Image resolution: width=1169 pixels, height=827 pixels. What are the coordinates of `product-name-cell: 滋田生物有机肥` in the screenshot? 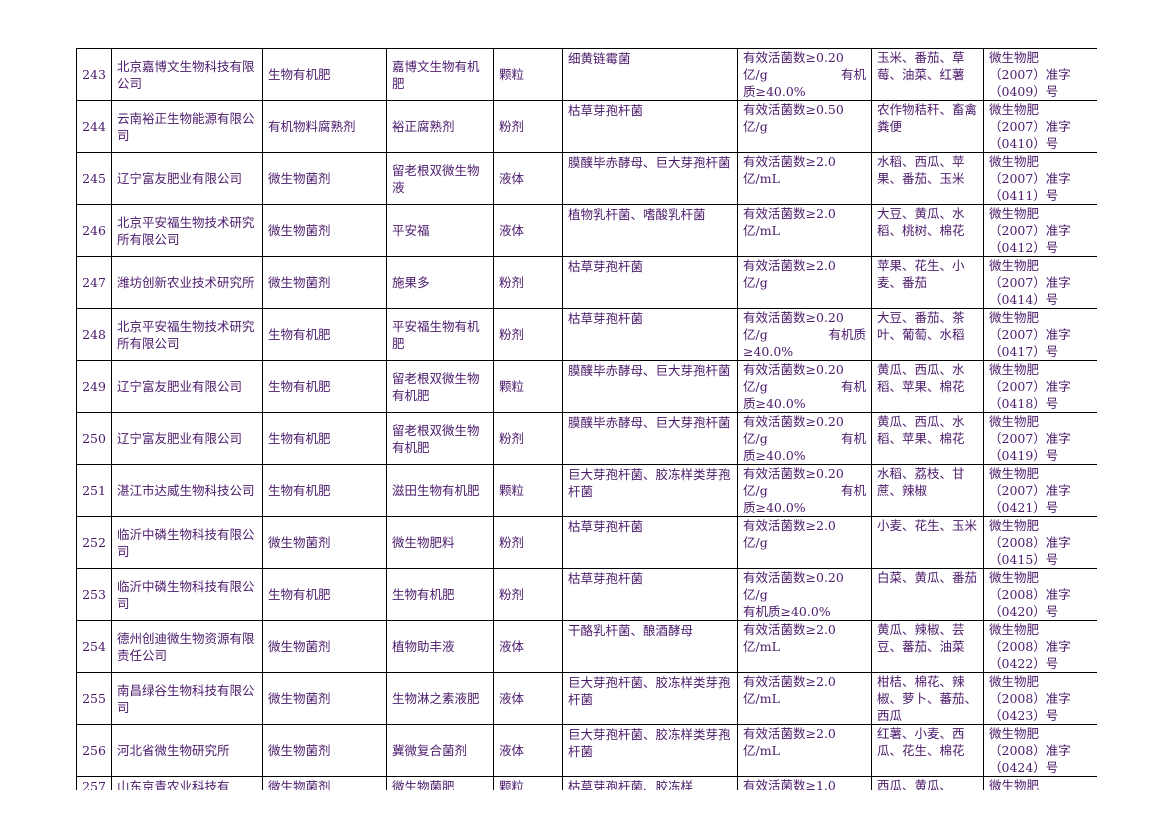 It's located at (440, 490).